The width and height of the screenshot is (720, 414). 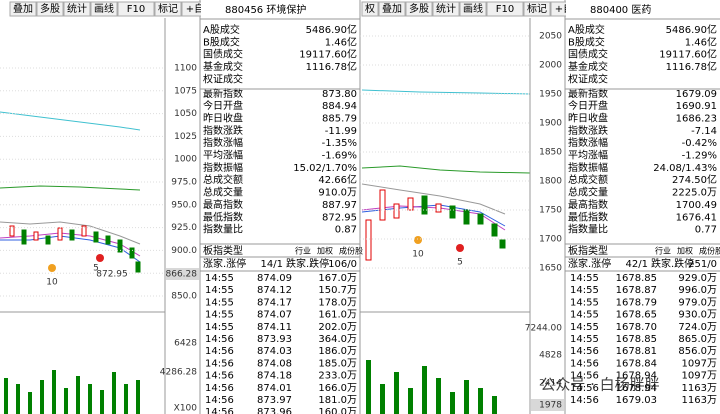 I want to click on updown-value: 106/0, so click(x=342, y=264).